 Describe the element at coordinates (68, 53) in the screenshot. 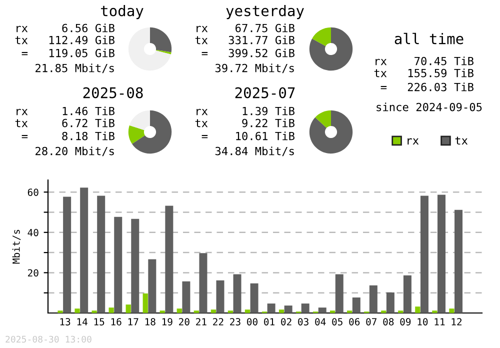

I see `text: = 119.05 GiB` at that location.